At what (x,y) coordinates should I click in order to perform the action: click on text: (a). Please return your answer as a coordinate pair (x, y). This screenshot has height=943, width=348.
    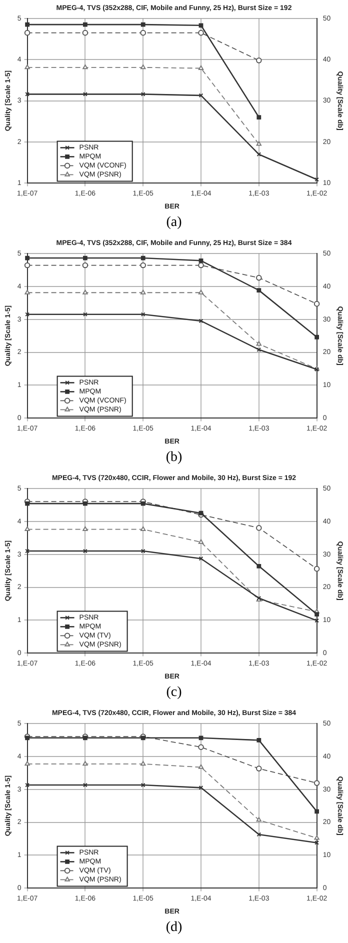
    Looking at the image, I should click on (174, 223).